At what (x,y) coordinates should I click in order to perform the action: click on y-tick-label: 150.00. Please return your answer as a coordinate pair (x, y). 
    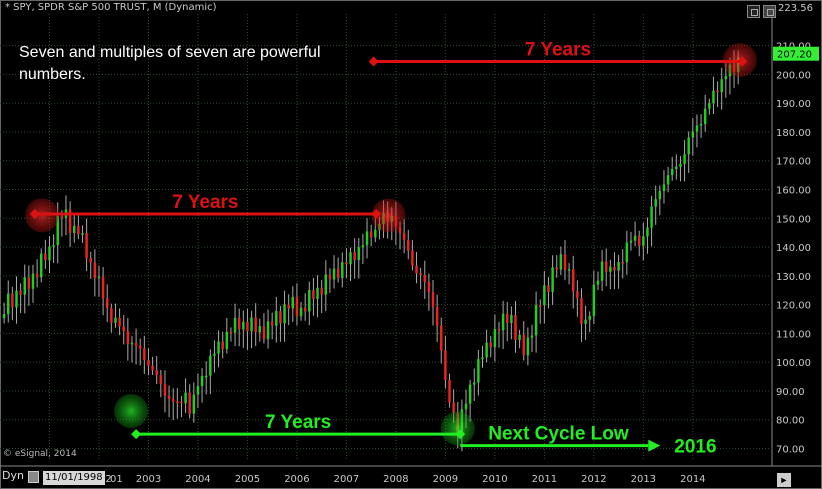
    Looking at the image, I should click on (793, 219).